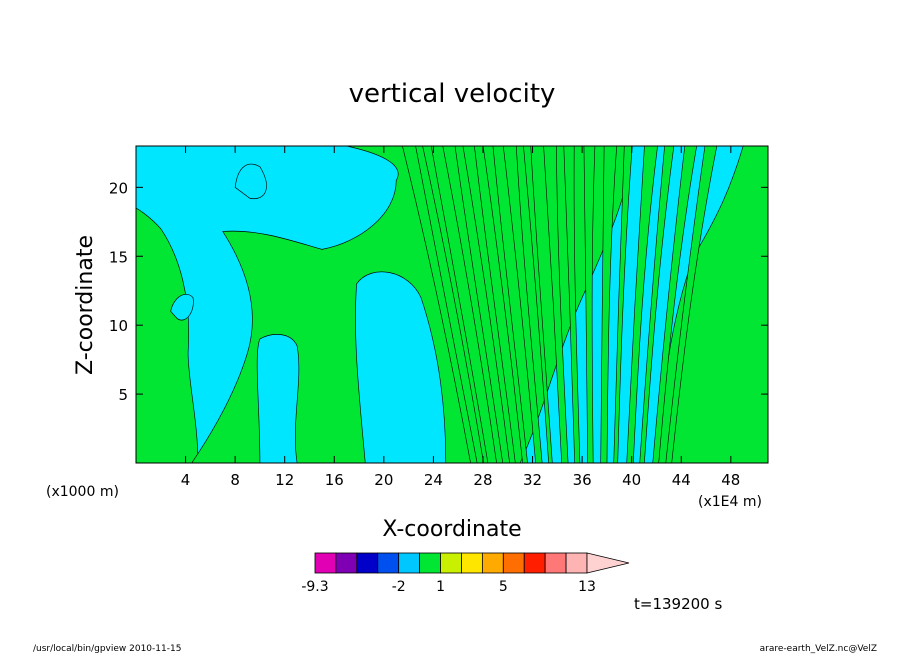 The height and width of the screenshot is (654, 904). What do you see at coordinates (482, 480) in the screenshot?
I see `x-tick-label-6: 28` at bounding box center [482, 480].